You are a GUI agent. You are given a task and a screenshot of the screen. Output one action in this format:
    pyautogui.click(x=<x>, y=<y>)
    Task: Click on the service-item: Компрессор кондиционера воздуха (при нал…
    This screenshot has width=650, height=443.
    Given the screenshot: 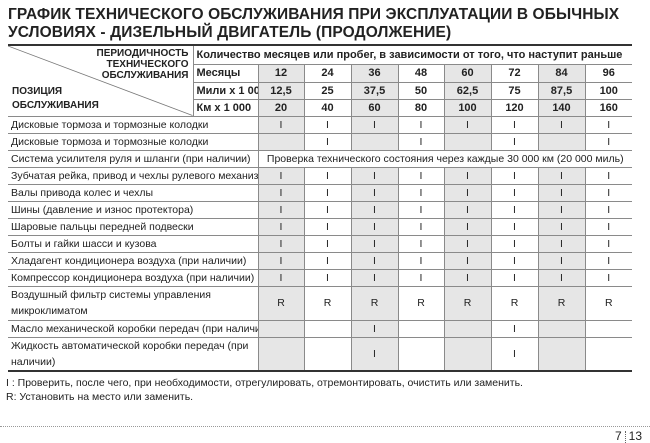 What is the action you would take?
    pyautogui.click(x=133, y=277)
    